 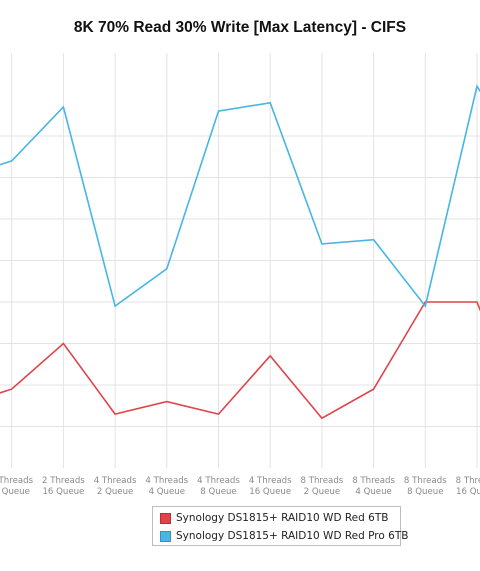 What do you see at coordinates (425, 486) in the screenshot?
I see `x-tick-label: 8 Threads 8 Queue` at bounding box center [425, 486].